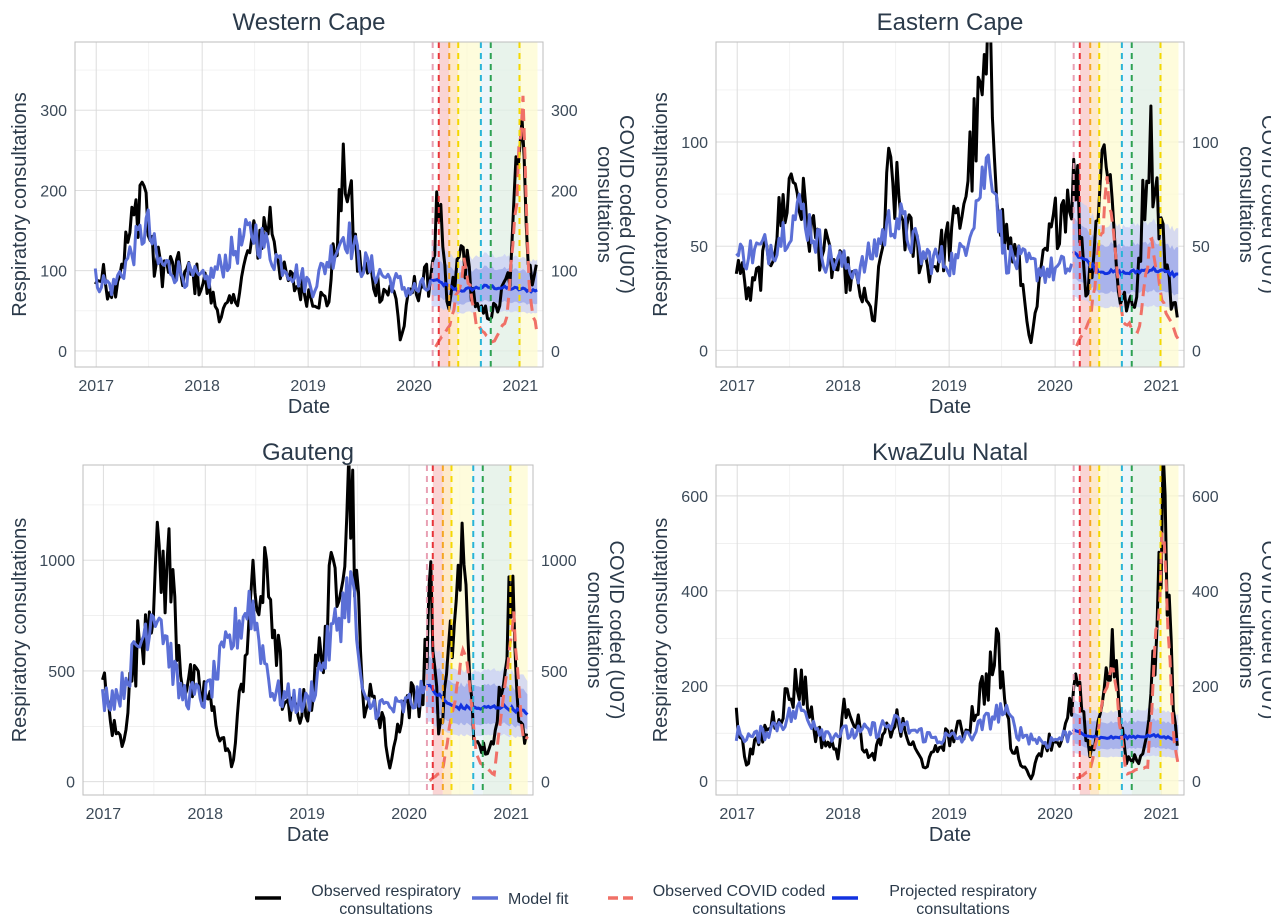  Describe the element at coordinates (559, 561) in the screenshot. I see `y2-tick-label: 1000` at that location.